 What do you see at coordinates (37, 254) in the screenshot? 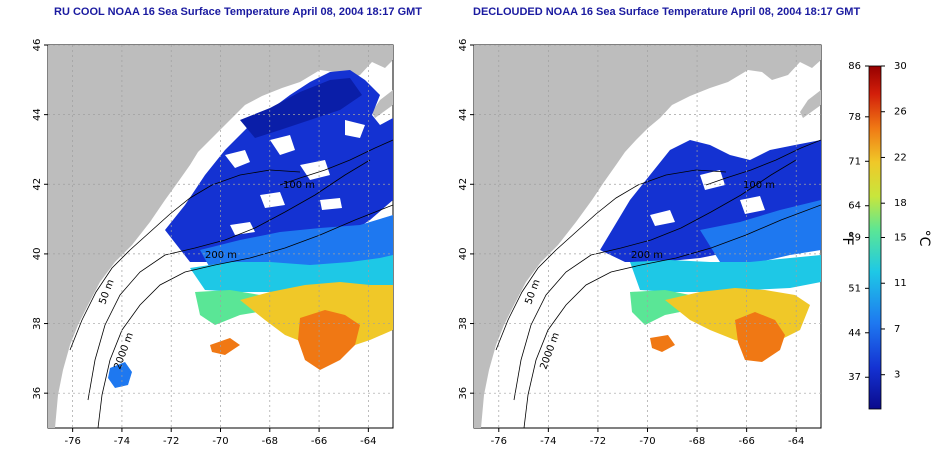
I see `left-y-tick-label: 40` at bounding box center [37, 254].